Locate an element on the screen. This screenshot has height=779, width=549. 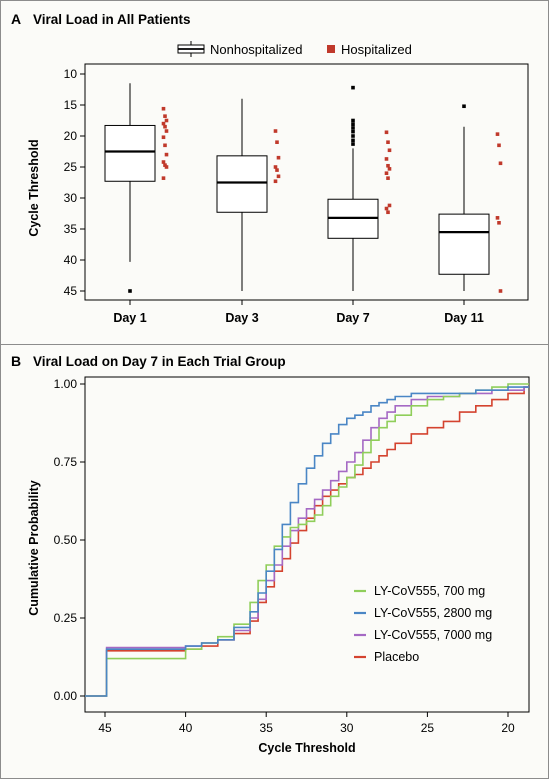
panel-divider is located at coordinates (274, 344).